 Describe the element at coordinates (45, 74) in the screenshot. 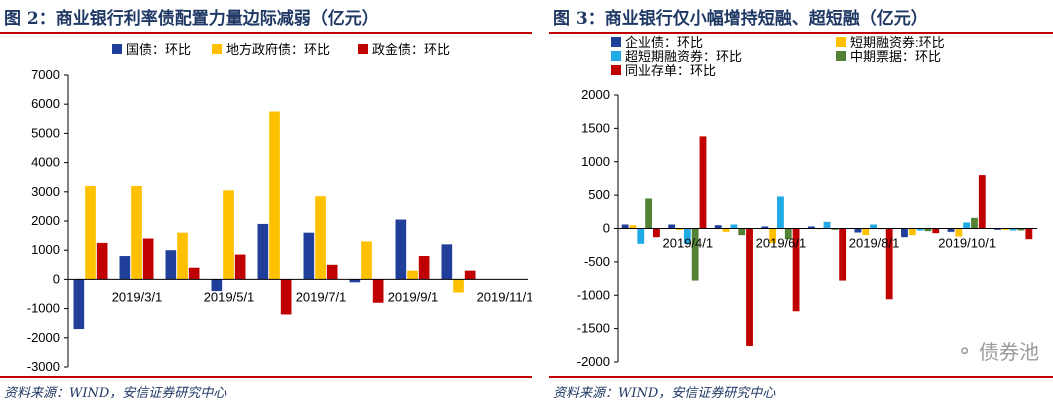

I see `y-tick-label: 7000` at that location.